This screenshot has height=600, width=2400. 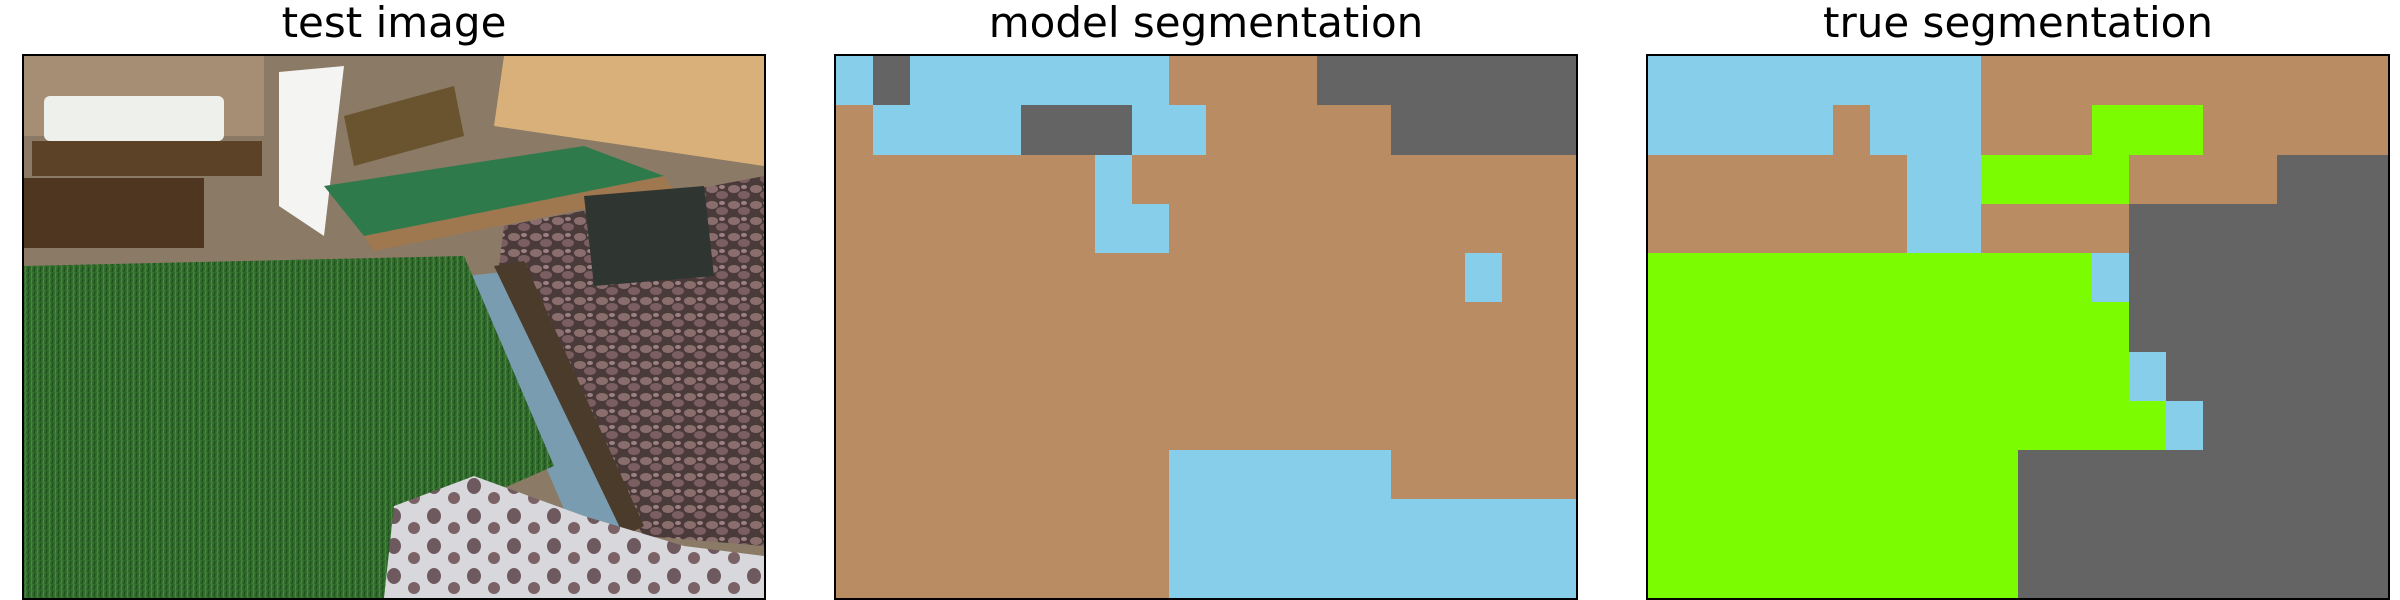 What do you see at coordinates (519, 213) in the screenshot?
I see `cardboard-edge` at bounding box center [519, 213].